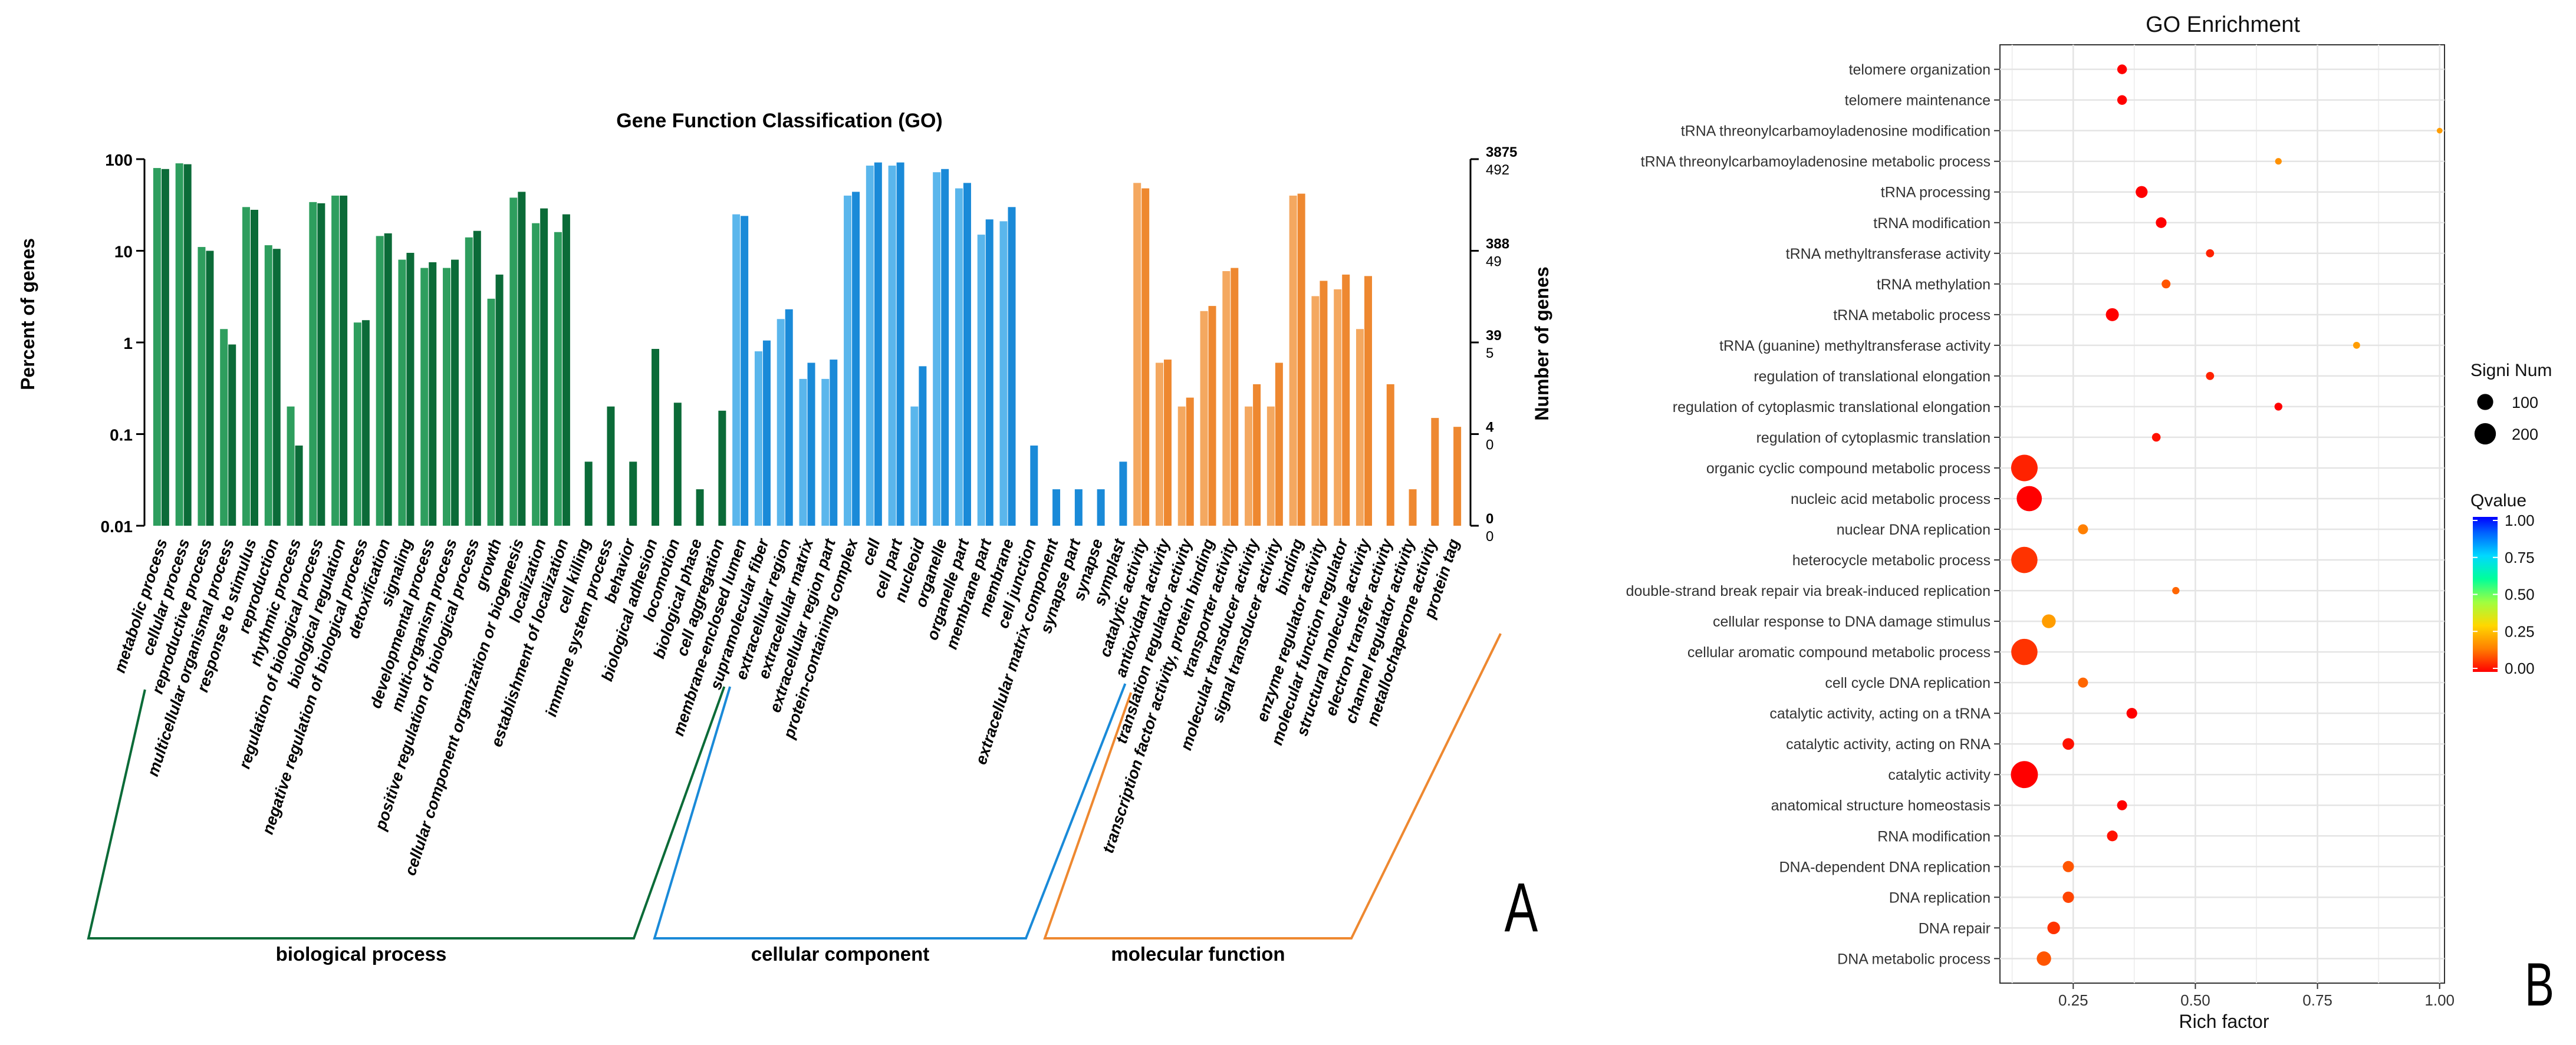  I want to click on panel-b-label: B, so click(2539, 985).